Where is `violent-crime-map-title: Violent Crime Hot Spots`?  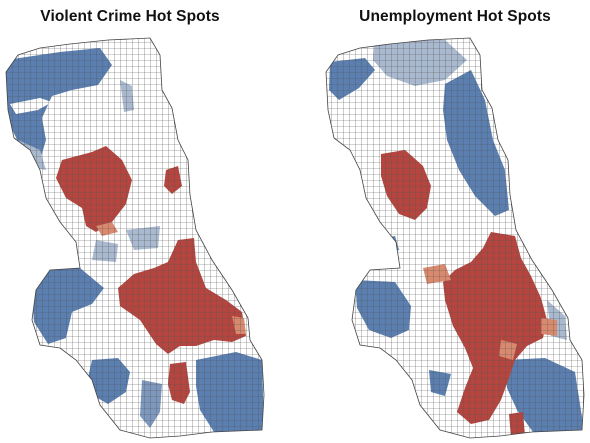
violent-crime-map-title: Violent Crime Hot Spots is located at coordinates (130, 16).